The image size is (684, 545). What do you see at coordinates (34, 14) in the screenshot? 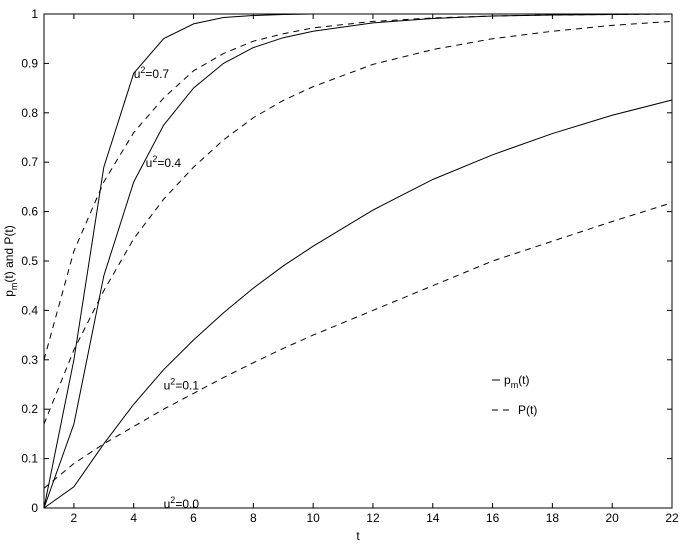
I see `y-tick-label: 1` at bounding box center [34, 14].